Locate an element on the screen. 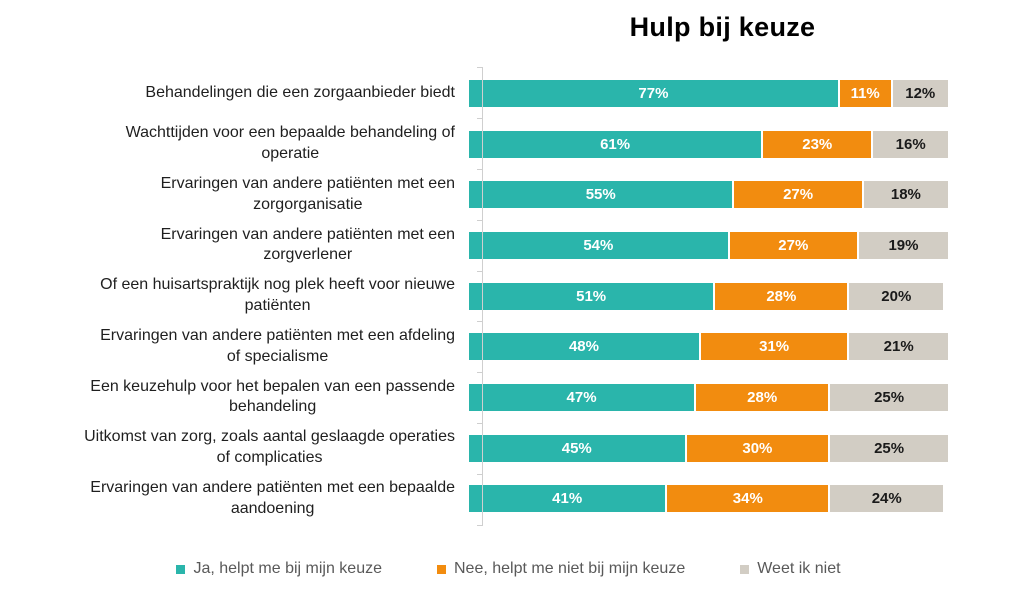 The image size is (1017, 591). bar-segment: 34% is located at coordinates (747, 499).